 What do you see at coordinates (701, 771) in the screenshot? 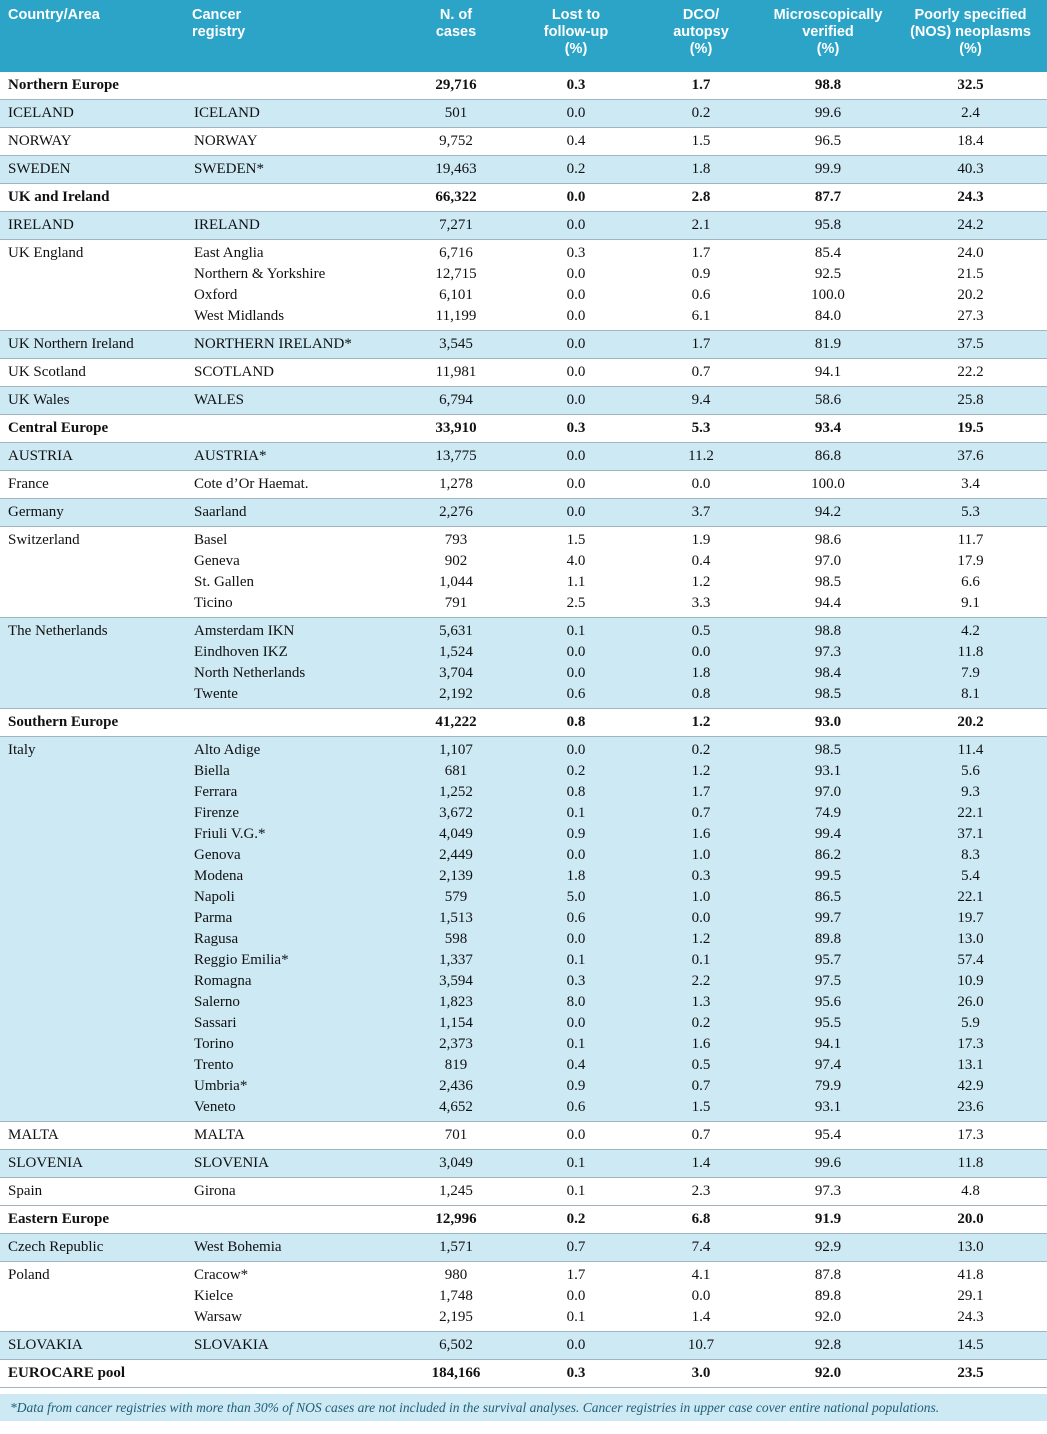
I see `dco-autopsy-cell: 1.2` at bounding box center [701, 771].